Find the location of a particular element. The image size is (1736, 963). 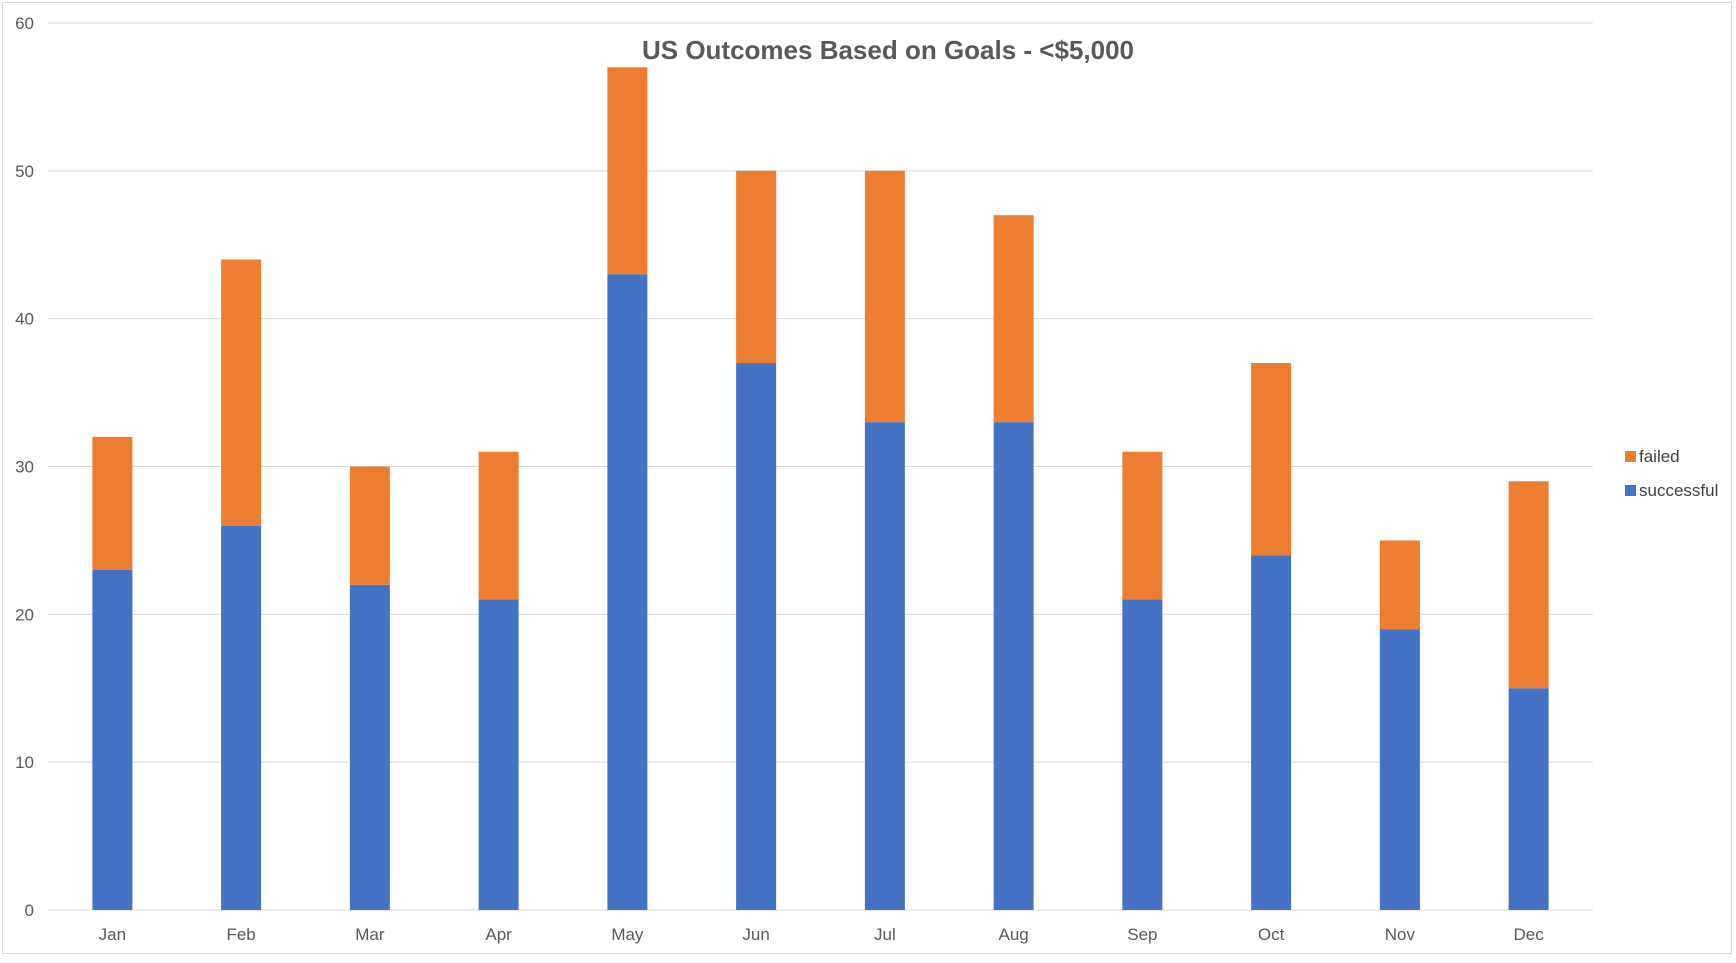

x-axis-labels: Jan Feb Mar Apr May Jun Jul Aug Sep Oct Nov Dec is located at coordinates (822, 934).